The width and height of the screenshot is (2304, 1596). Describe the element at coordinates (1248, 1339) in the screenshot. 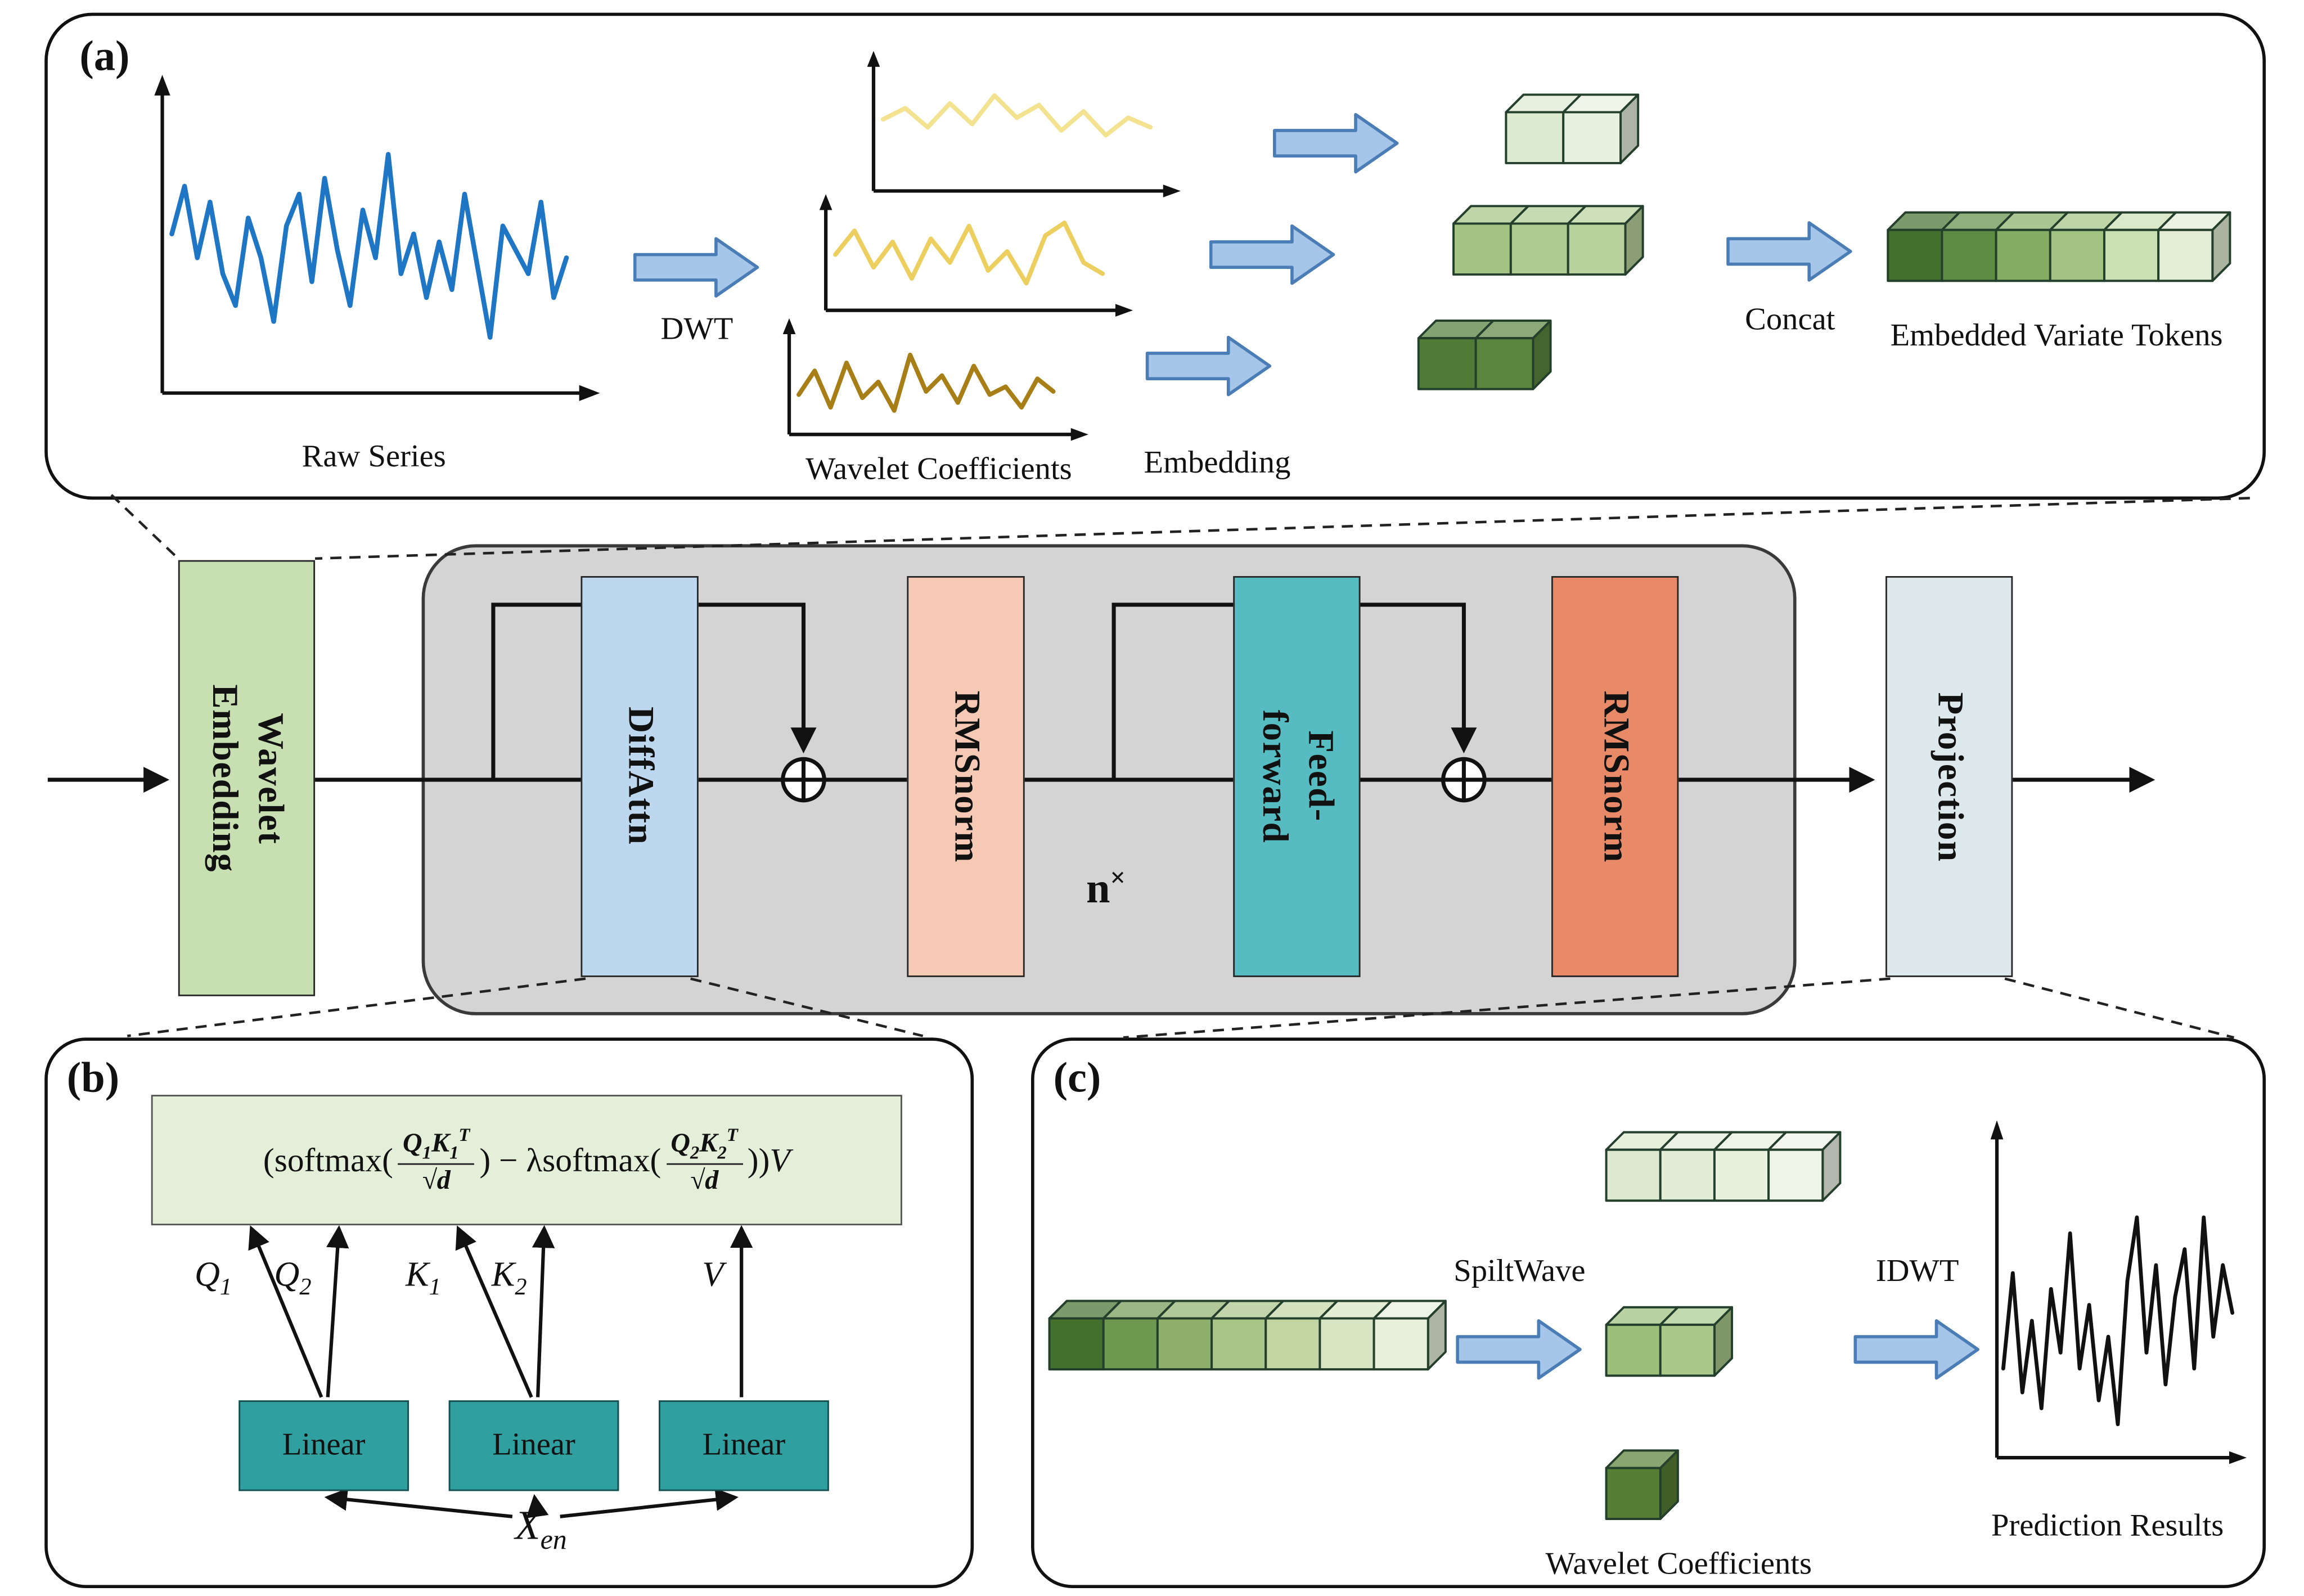

I see `projection-tokens-block` at that location.